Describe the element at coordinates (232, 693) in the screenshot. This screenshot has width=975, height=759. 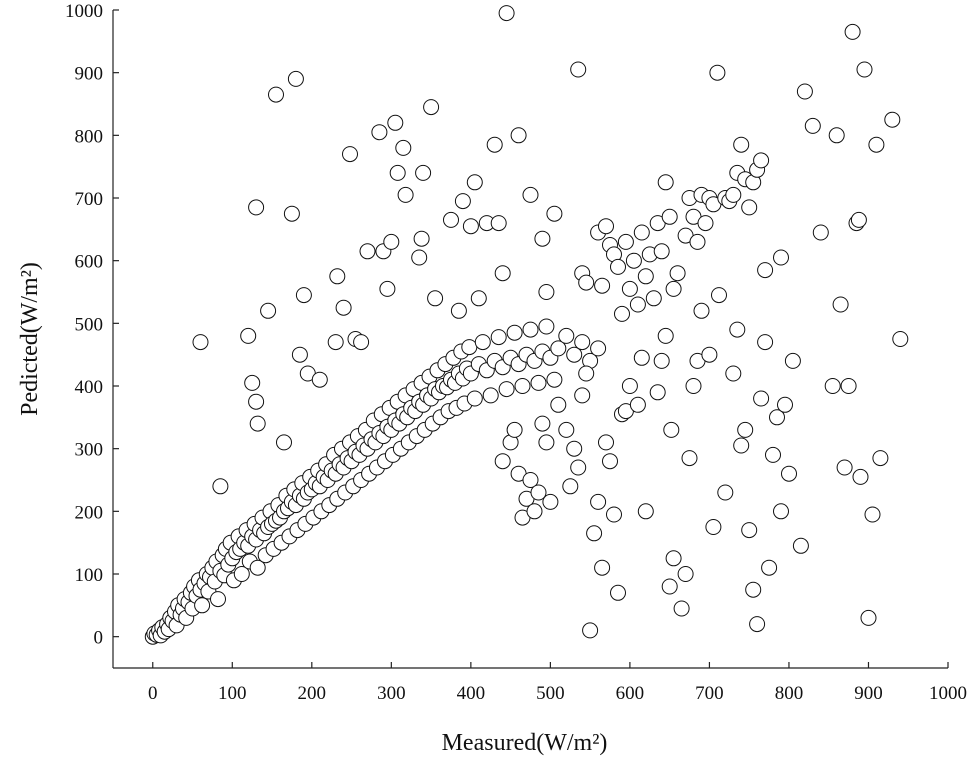
I see `x-tick-label: 100` at that location.